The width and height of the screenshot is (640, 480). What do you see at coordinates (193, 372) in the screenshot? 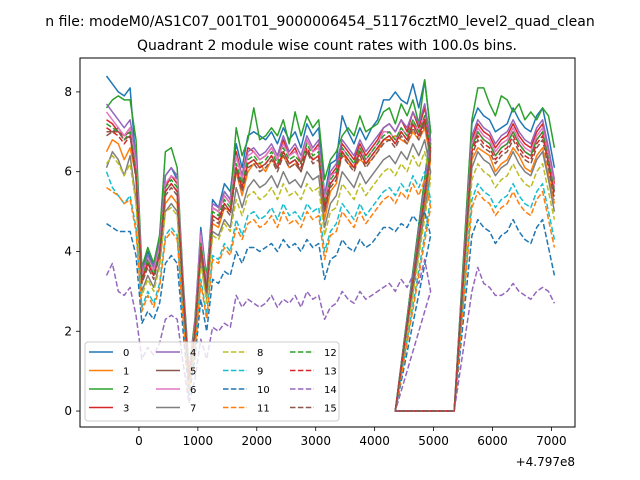
I see `legend-label-5: 5` at bounding box center [193, 372].